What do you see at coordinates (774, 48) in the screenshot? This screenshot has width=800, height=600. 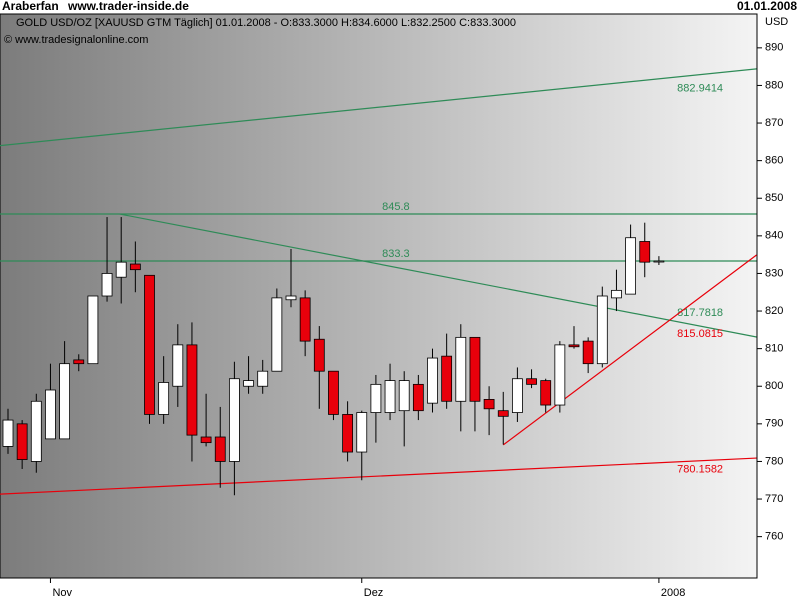 I see `y-tick-label: 890` at bounding box center [774, 48].